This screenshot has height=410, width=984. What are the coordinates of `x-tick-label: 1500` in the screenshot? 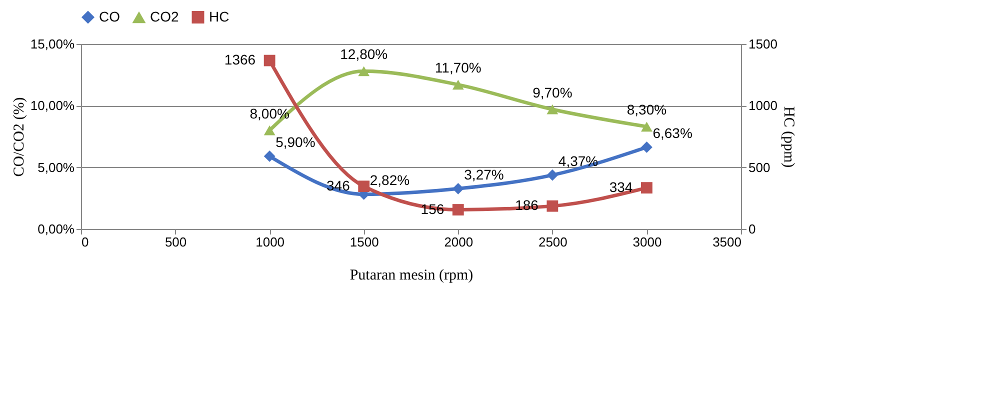 It's located at (364, 242).